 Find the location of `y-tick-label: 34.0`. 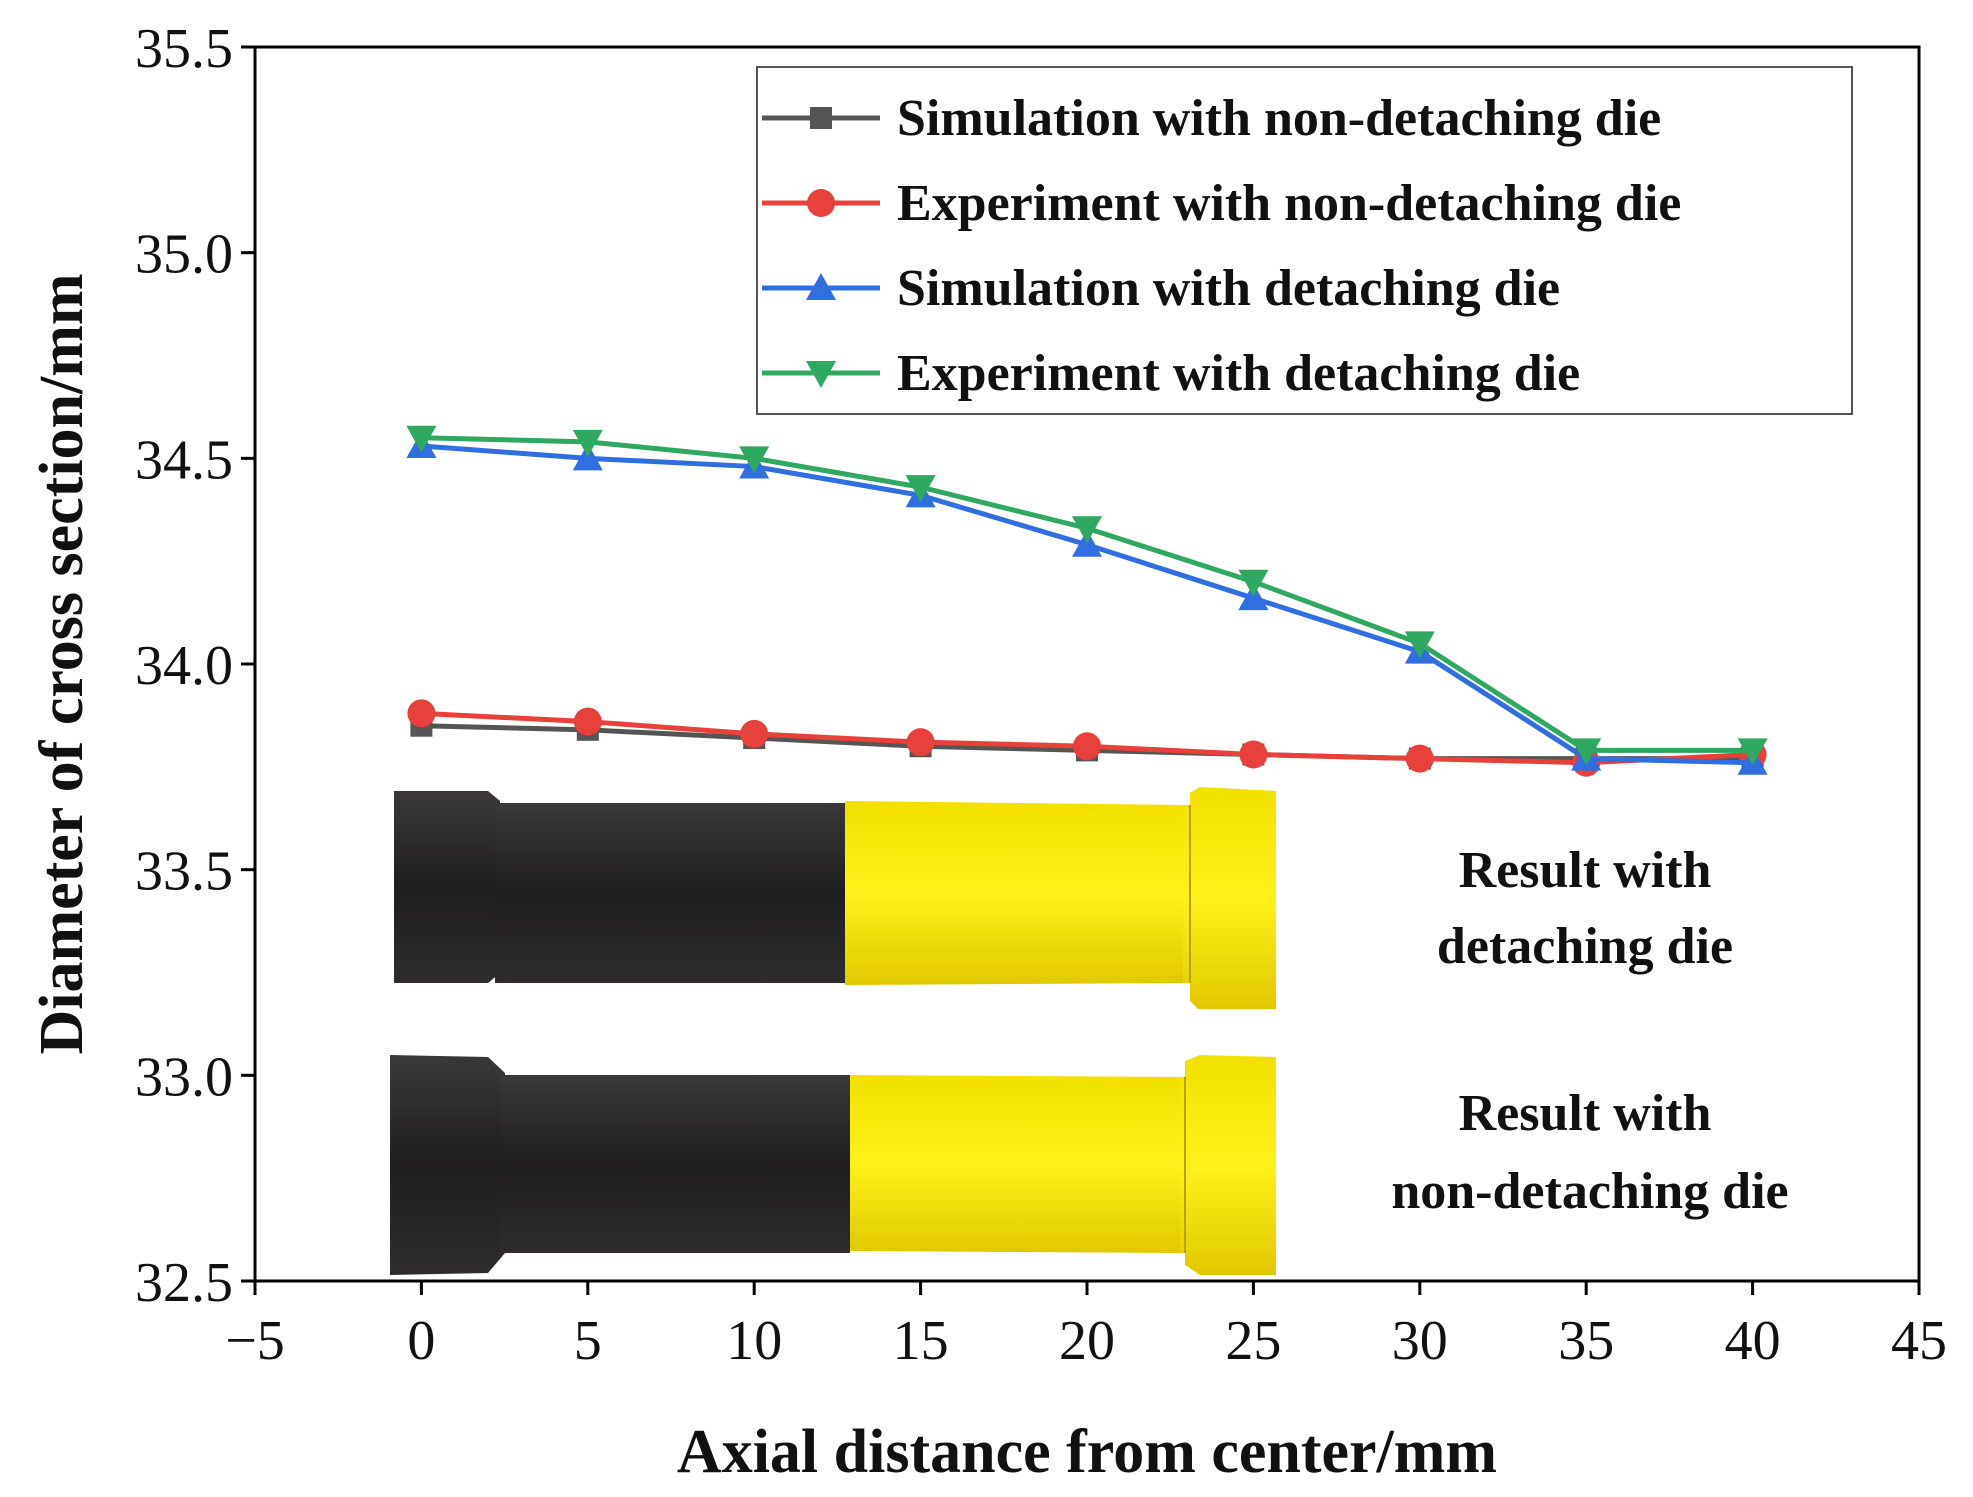

y-tick-label: 34.0 is located at coordinates (184, 666).